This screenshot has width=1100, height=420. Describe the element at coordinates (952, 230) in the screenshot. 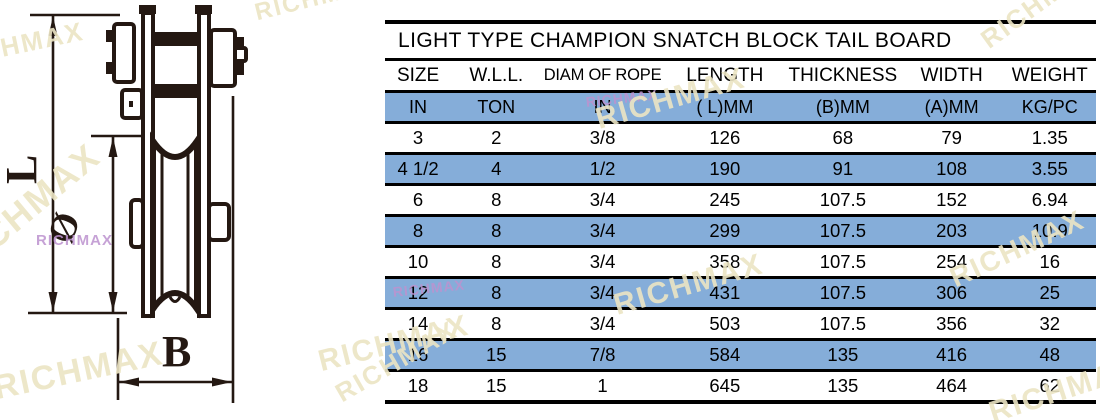

I see `table-cell: 203` at that location.